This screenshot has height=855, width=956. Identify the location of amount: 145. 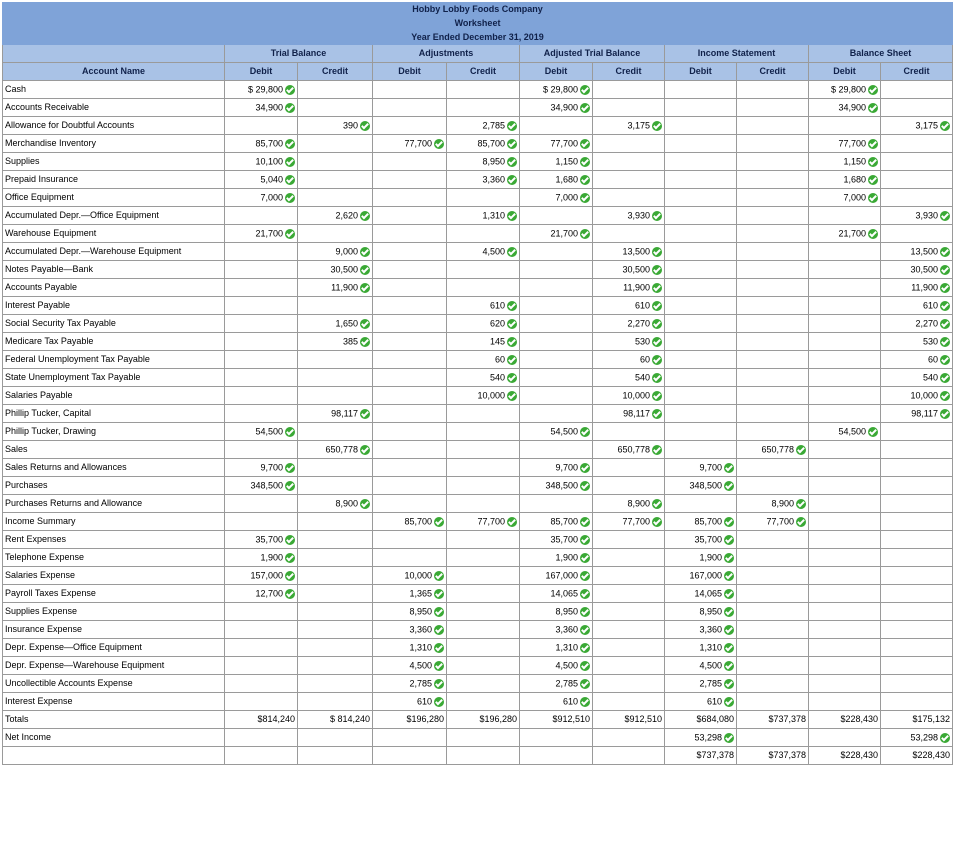
(497, 341).